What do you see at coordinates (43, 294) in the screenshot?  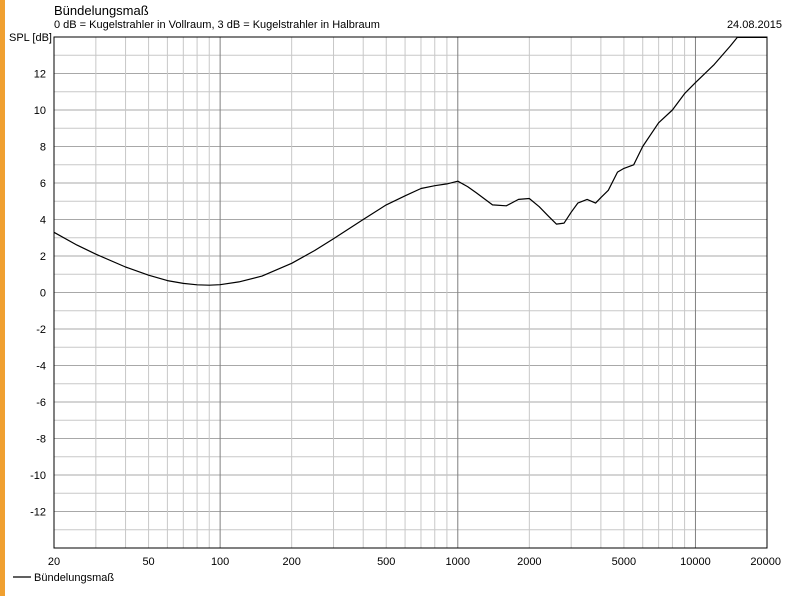 I see `y-tick-label: 0` at bounding box center [43, 294].